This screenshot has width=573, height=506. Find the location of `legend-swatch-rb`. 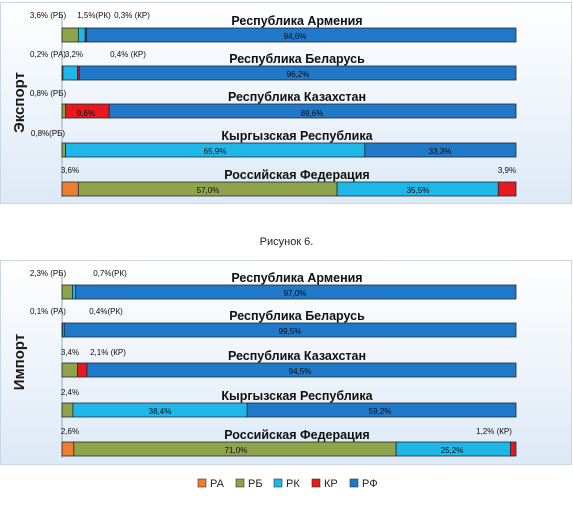

legend-swatch-rb is located at coordinates (240, 483).